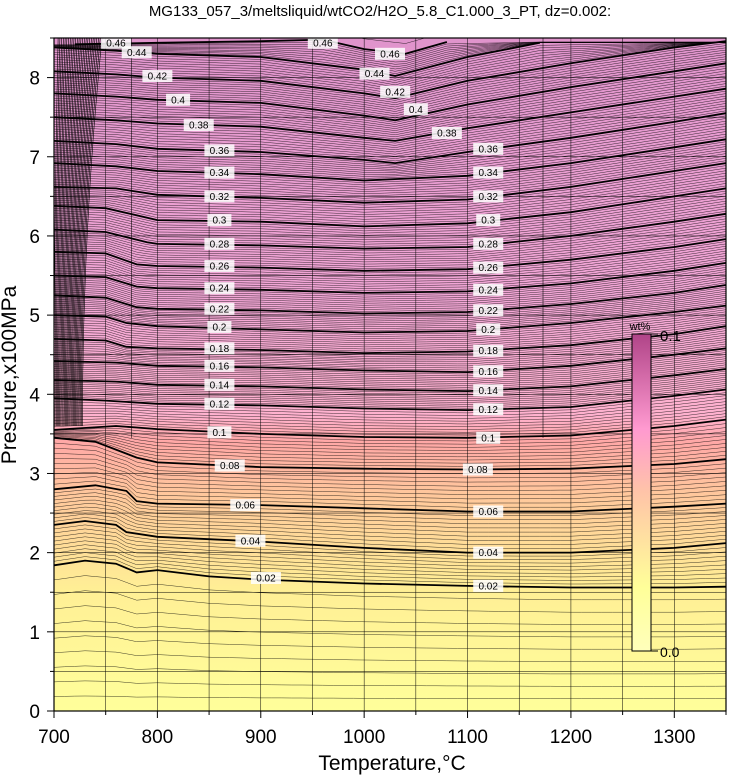  I want to click on x-tick-label: 1200, so click(571, 737).